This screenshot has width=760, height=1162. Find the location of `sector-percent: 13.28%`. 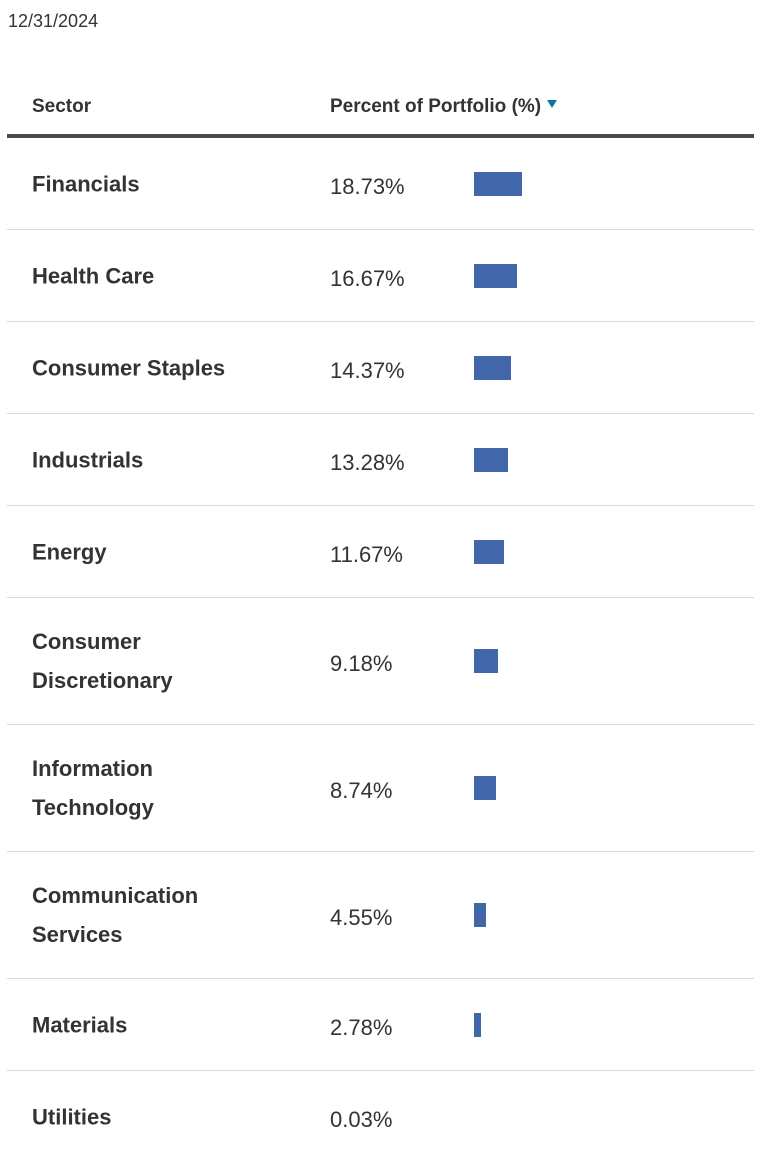

sector-percent: 13.28% is located at coordinates (367, 462).